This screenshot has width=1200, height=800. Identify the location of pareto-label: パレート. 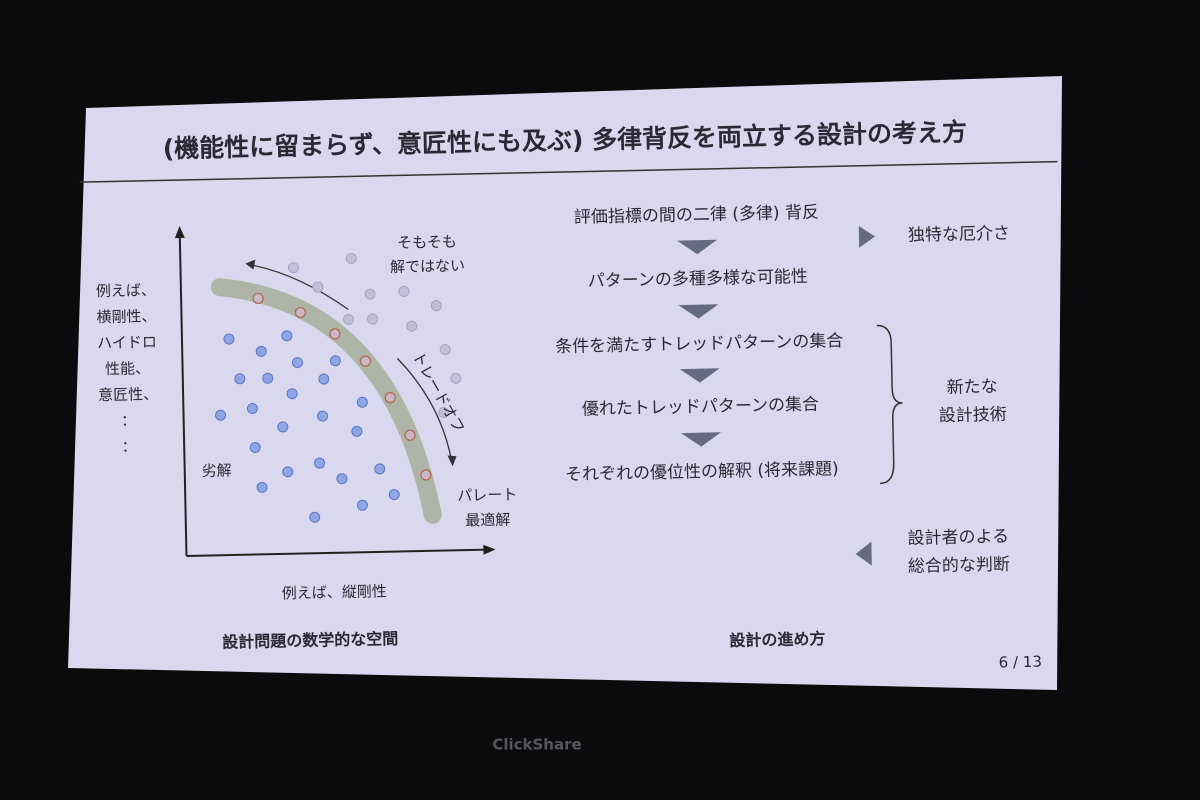
(487, 495).